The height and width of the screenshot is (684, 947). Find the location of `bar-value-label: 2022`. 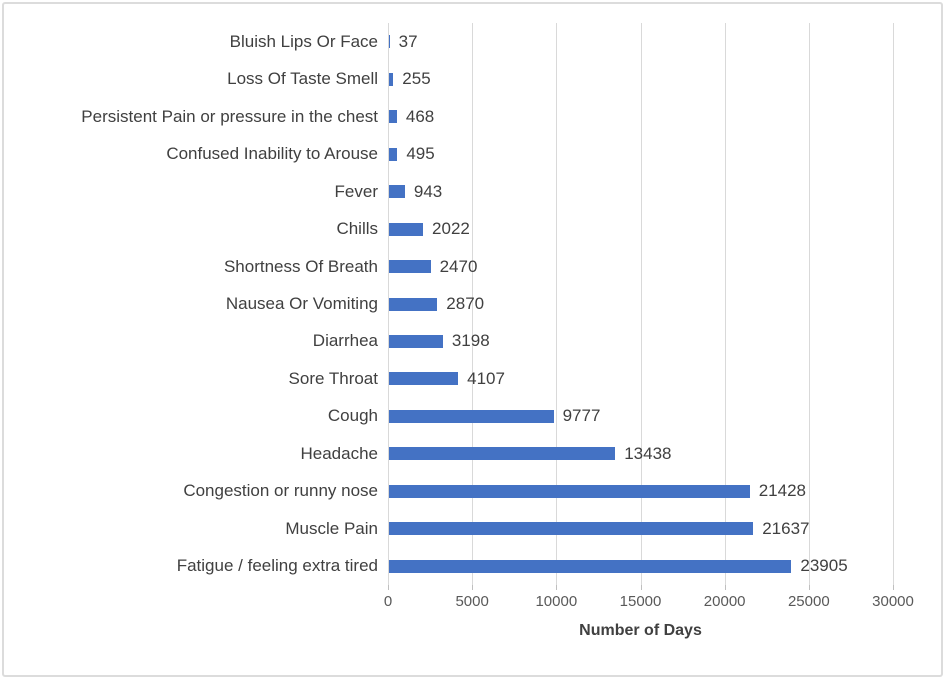

bar-value-label: 2022 is located at coordinates (451, 229).